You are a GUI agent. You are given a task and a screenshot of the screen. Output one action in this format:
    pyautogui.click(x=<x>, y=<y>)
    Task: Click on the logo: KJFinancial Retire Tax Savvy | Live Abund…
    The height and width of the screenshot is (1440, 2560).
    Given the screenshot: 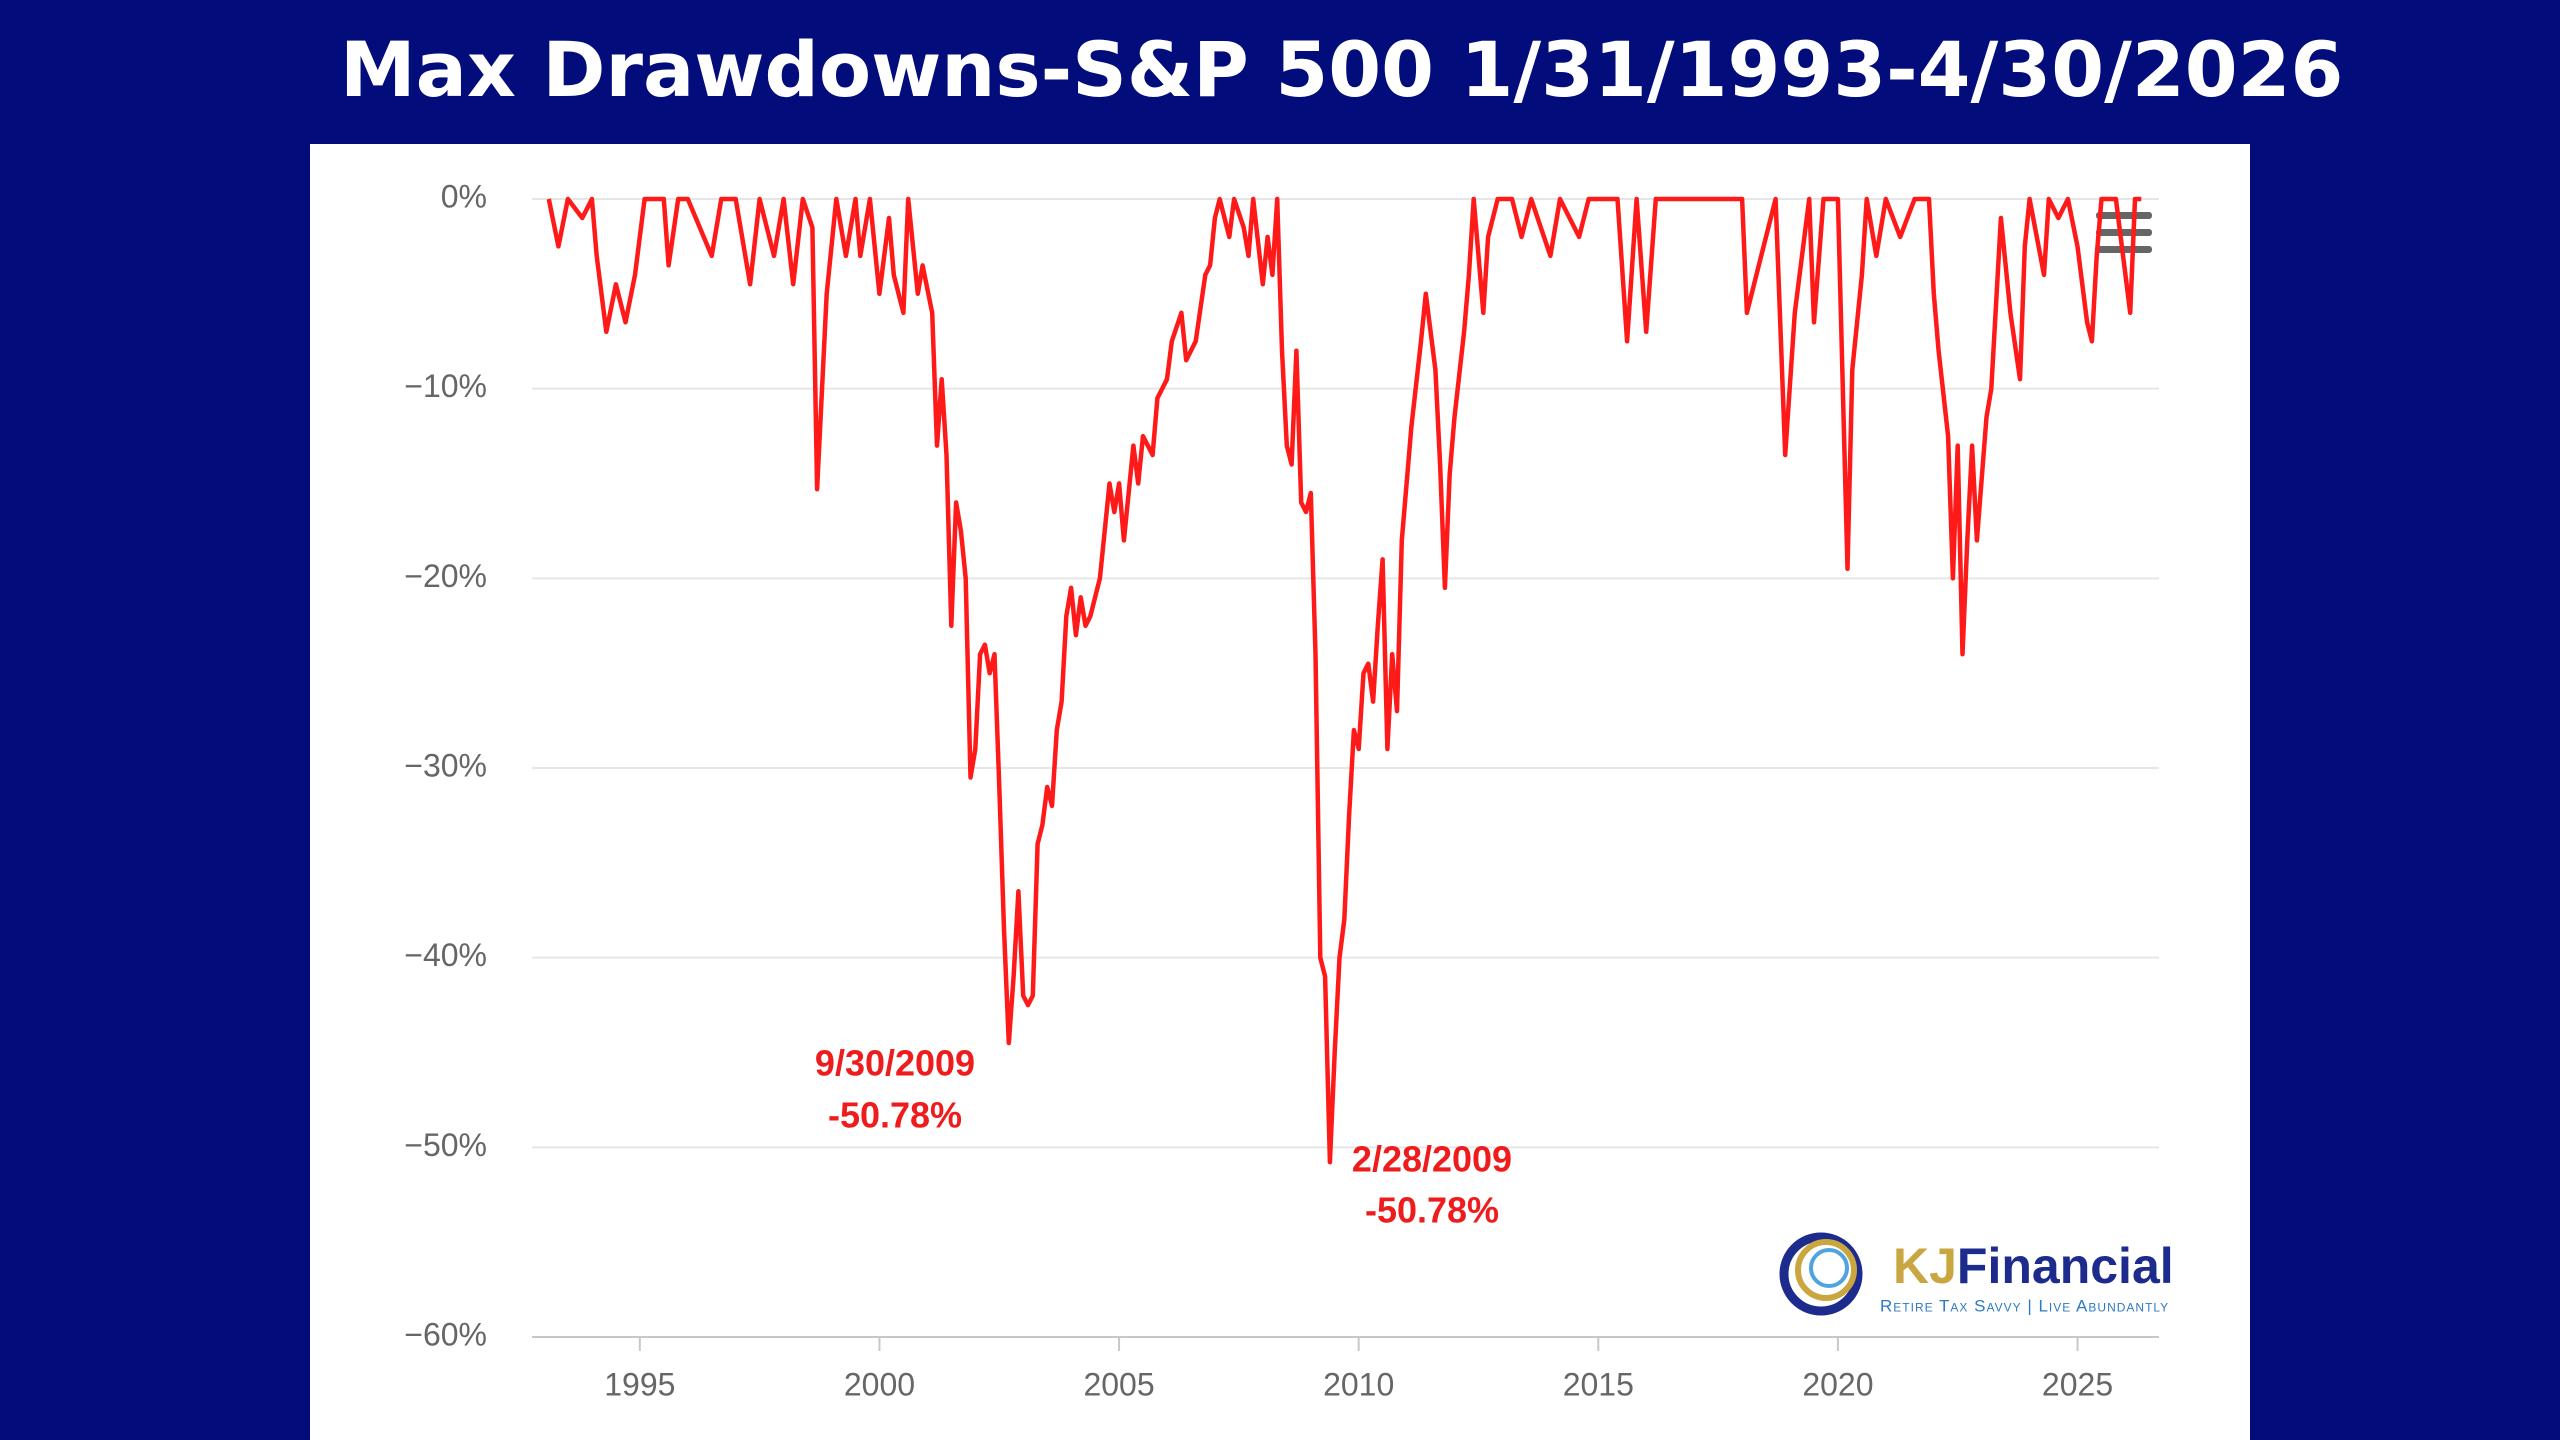 What is the action you would take?
    pyautogui.click(x=2013, y=1274)
    